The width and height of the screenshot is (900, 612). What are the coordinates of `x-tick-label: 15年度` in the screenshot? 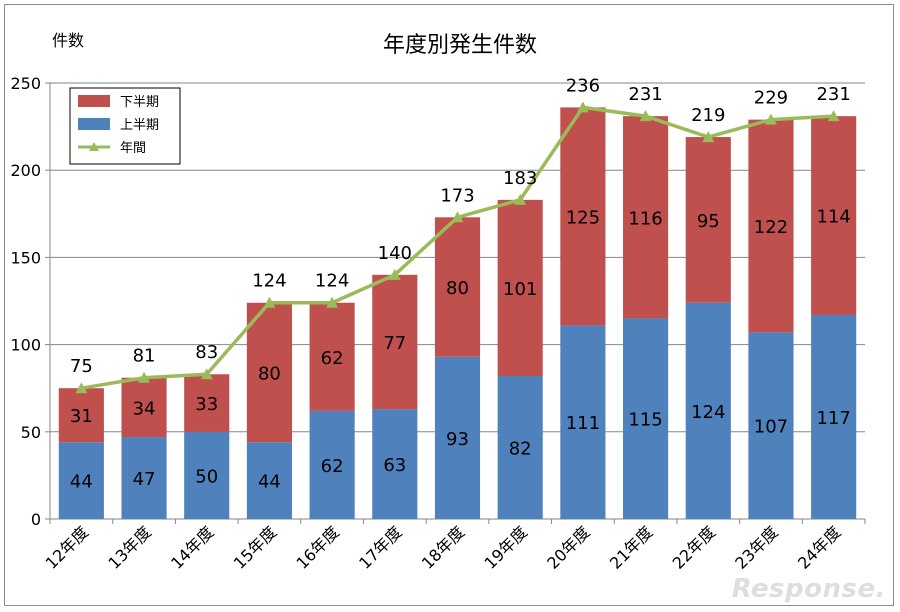 It's located at (255, 547).